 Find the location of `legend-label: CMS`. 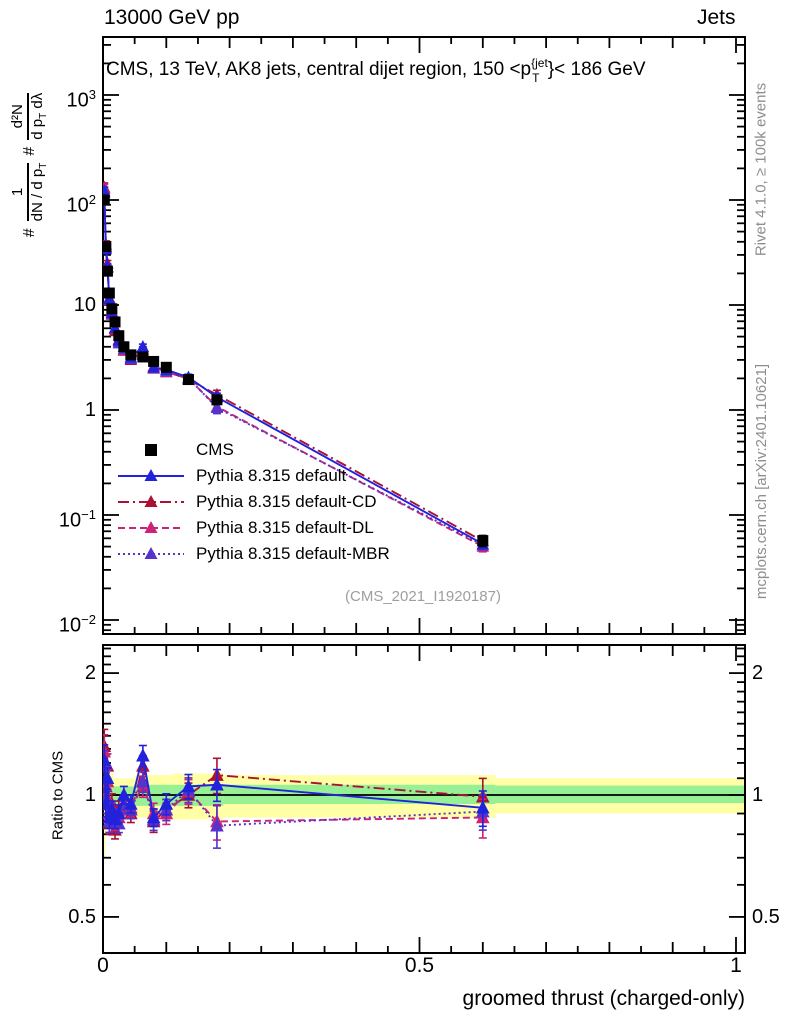

legend-label: CMS is located at coordinates (215, 449).